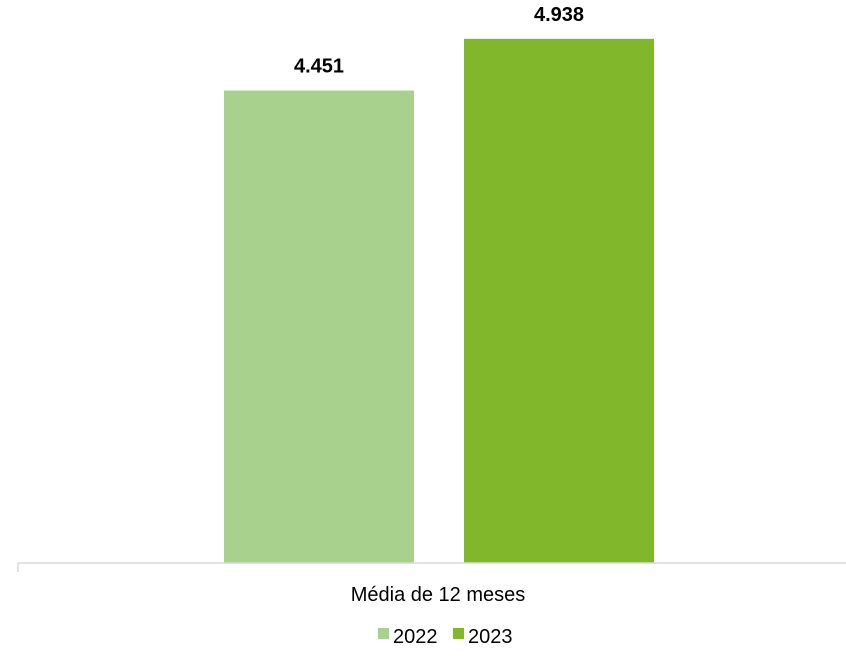 The width and height of the screenshot is (846, 658). Describe the element at coordinates (490, 637) in the screenshot. I see `legend-label-2023: 2023` at that location.